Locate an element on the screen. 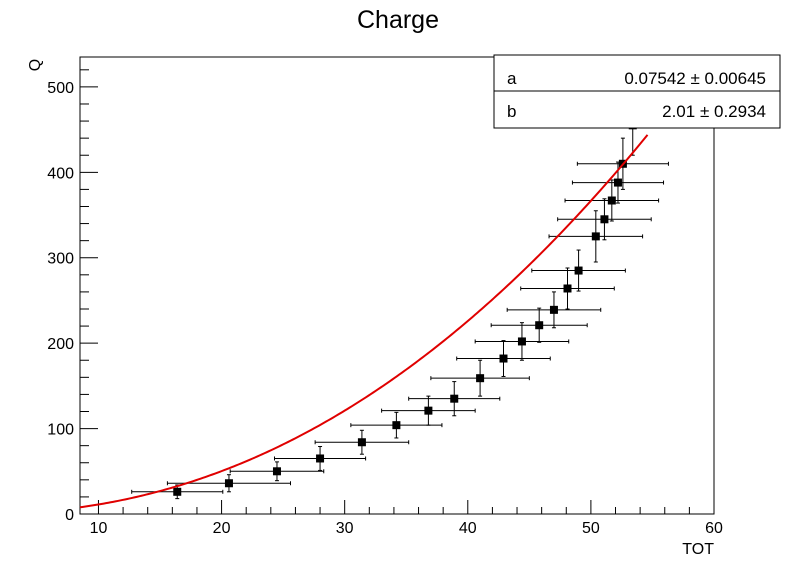  x-tick-label: 50 is located at coordinates (591, 528).